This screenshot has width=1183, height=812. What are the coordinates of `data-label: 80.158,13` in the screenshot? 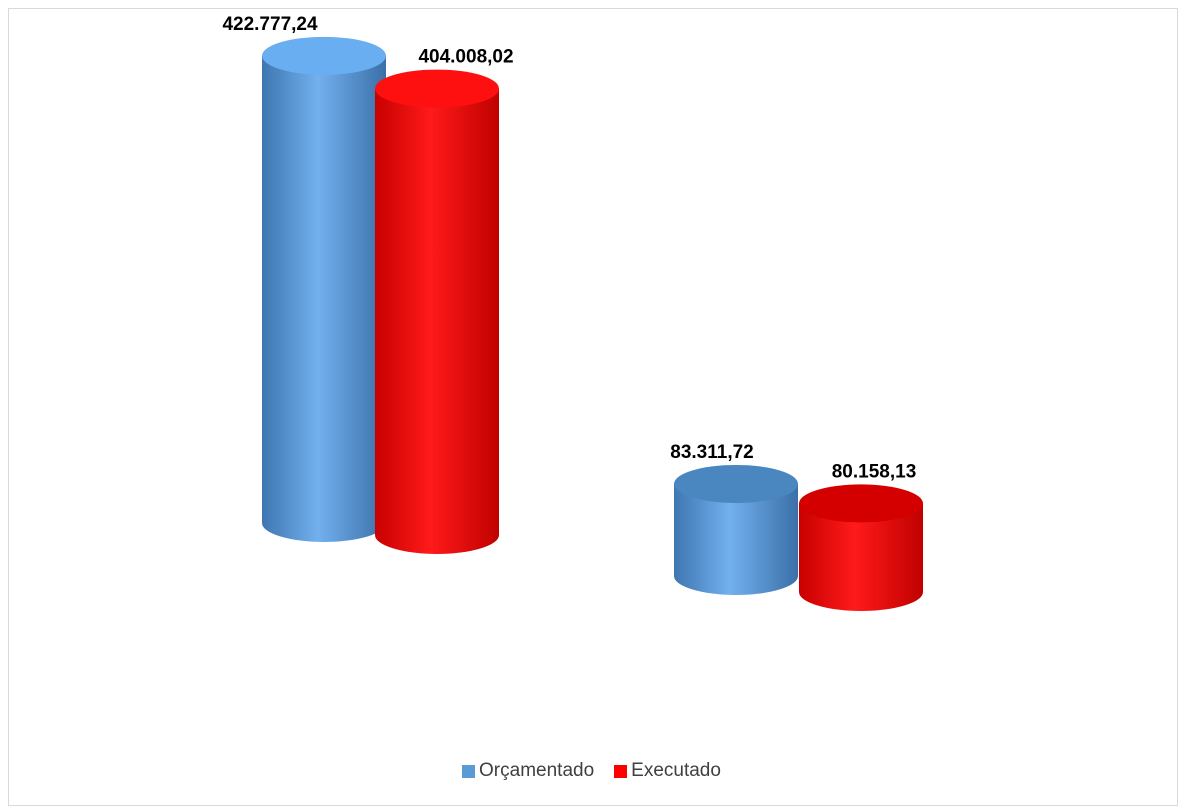 It's located at (874, 471).